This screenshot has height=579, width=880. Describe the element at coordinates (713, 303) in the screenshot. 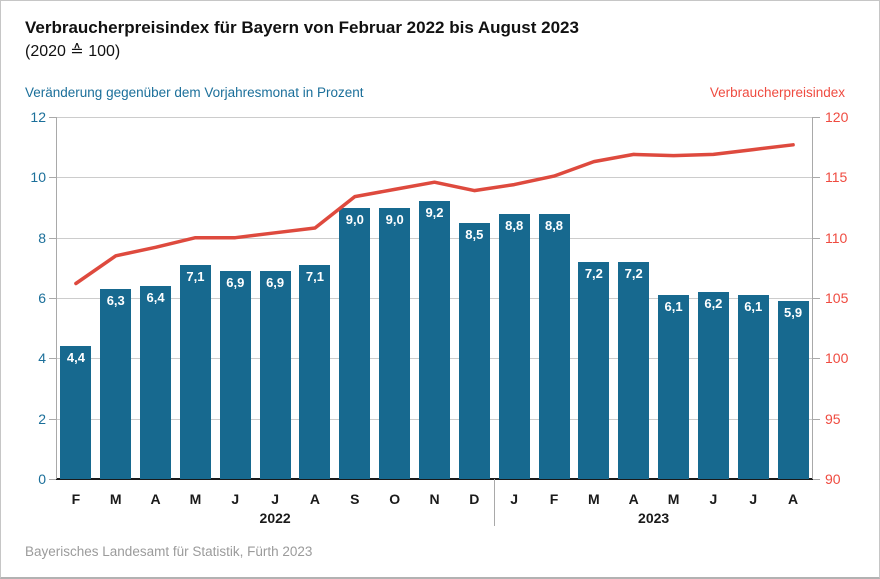

I see `bar-value-label: 6,2` at that location.